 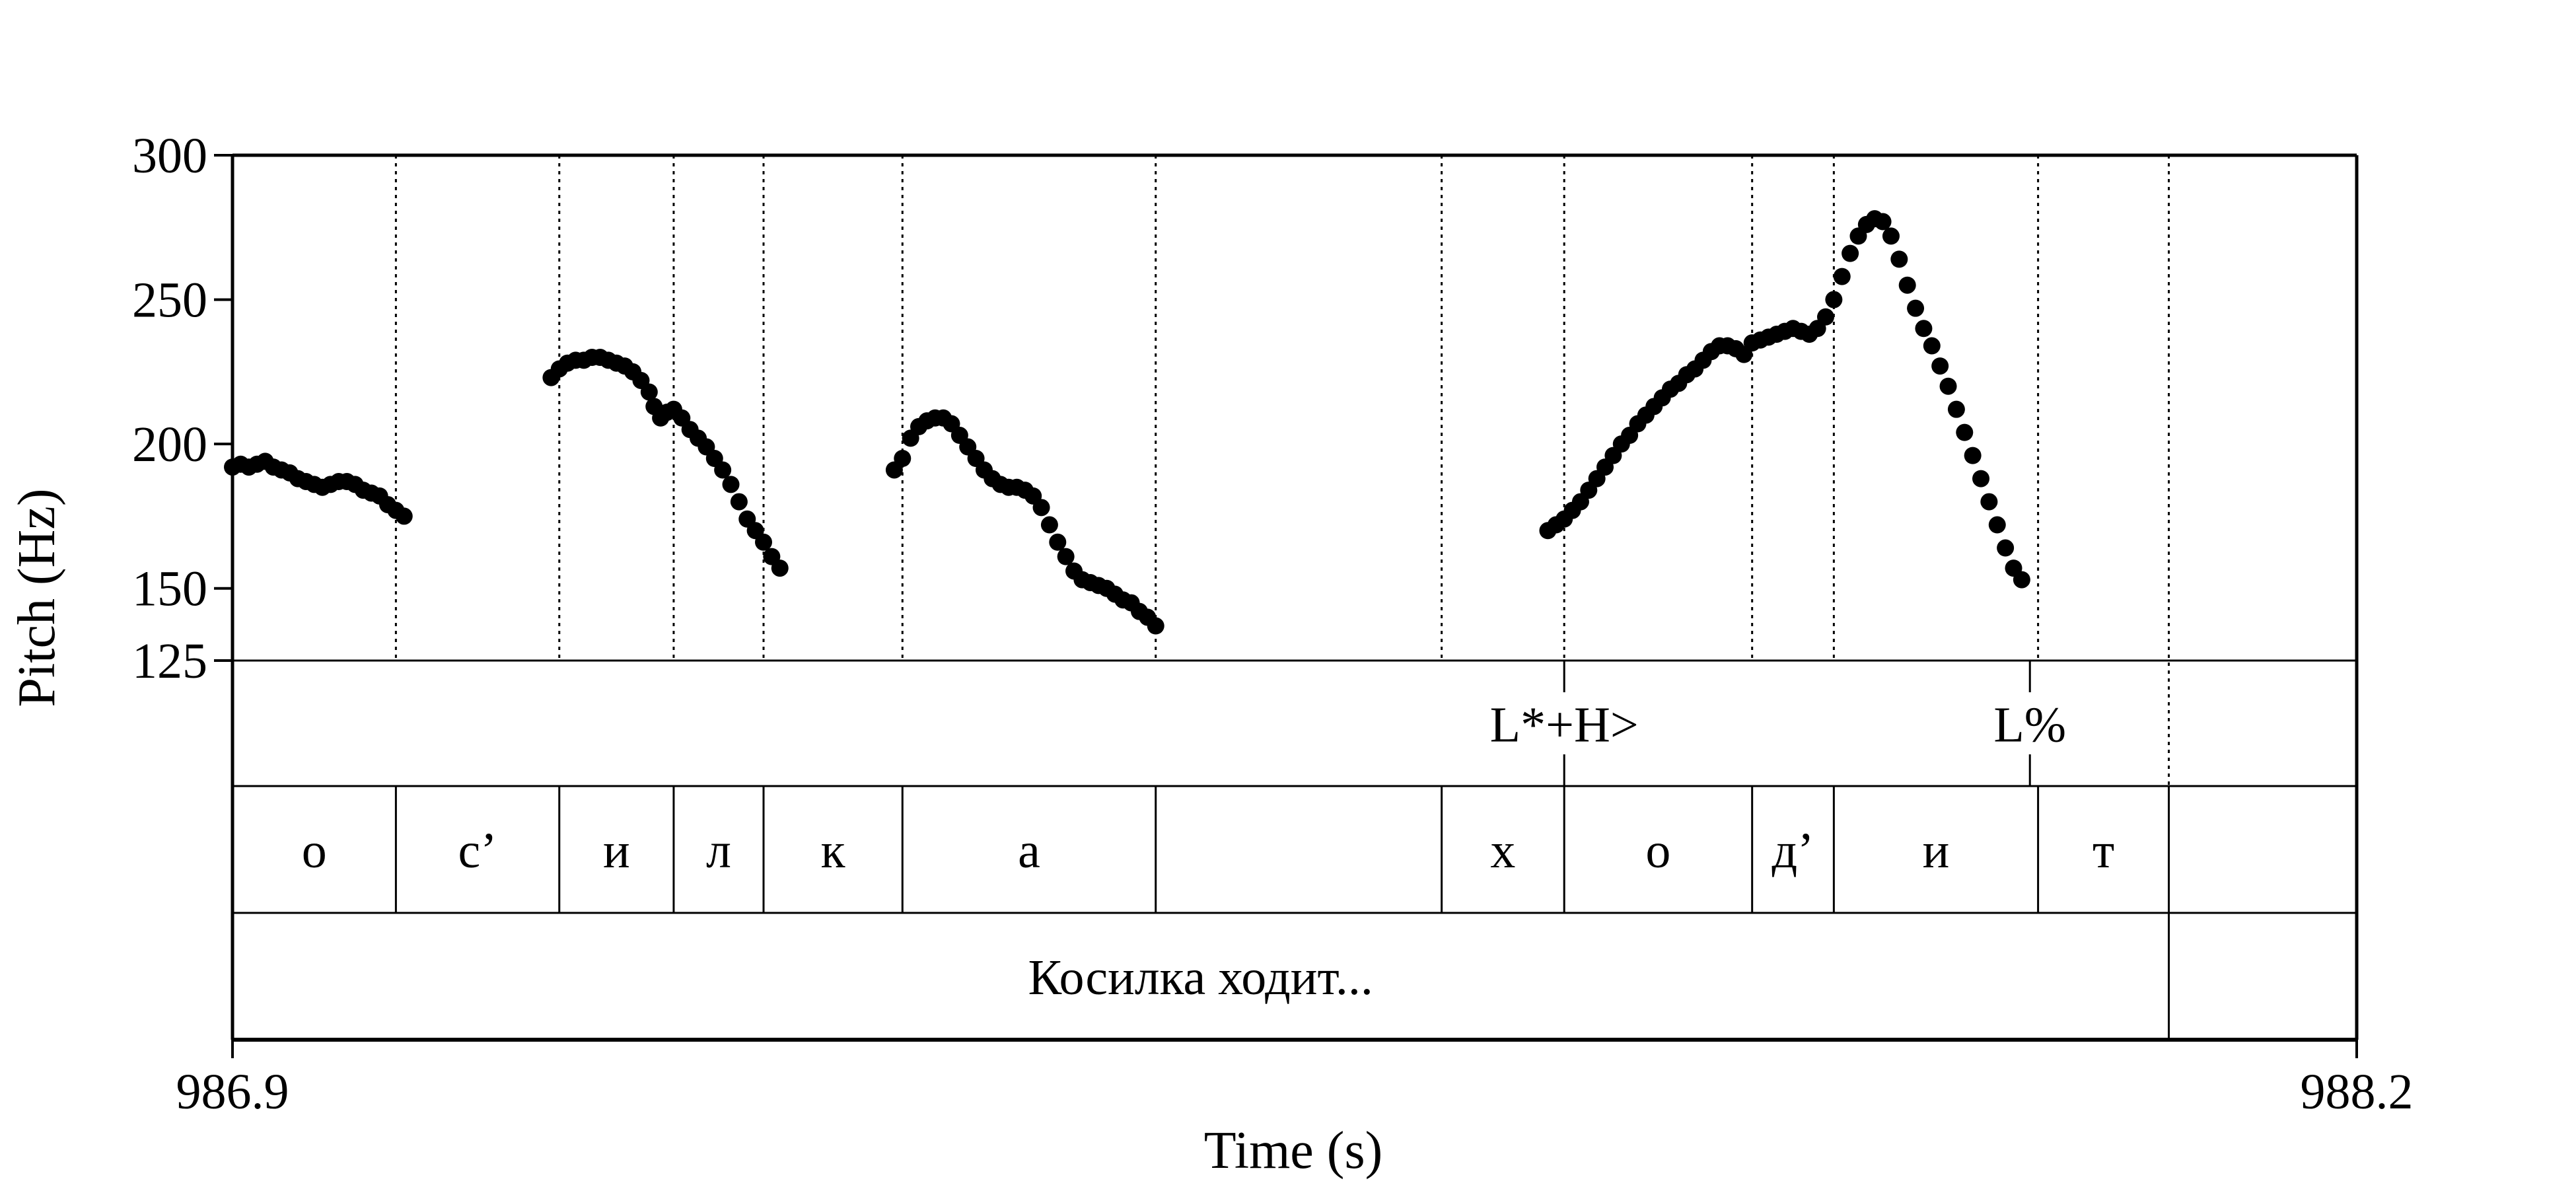 What do you see at coordinates (169, 300) in the screenshot?
I see `y-tick-label-250: 250` at bounding box center [169, 300].